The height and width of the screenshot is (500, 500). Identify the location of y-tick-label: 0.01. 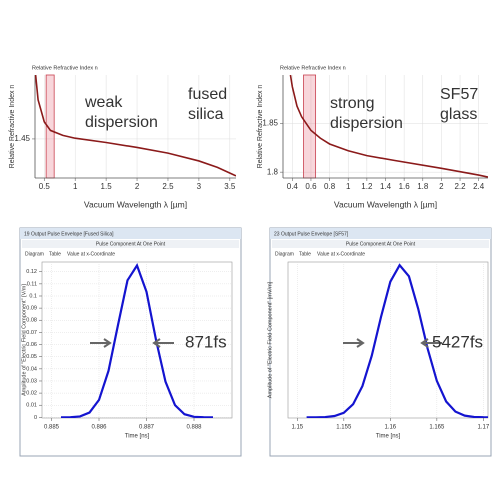
(31, 406).